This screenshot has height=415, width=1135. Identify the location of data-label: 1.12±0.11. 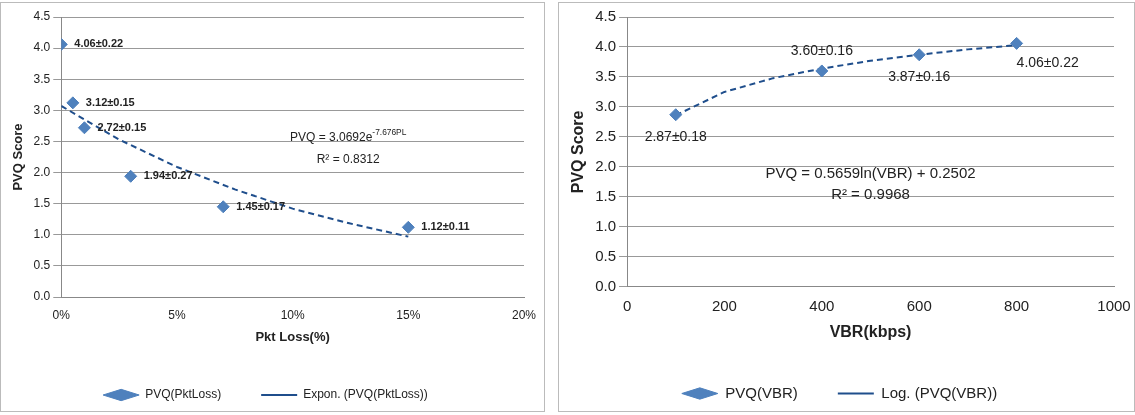
(445, 226).